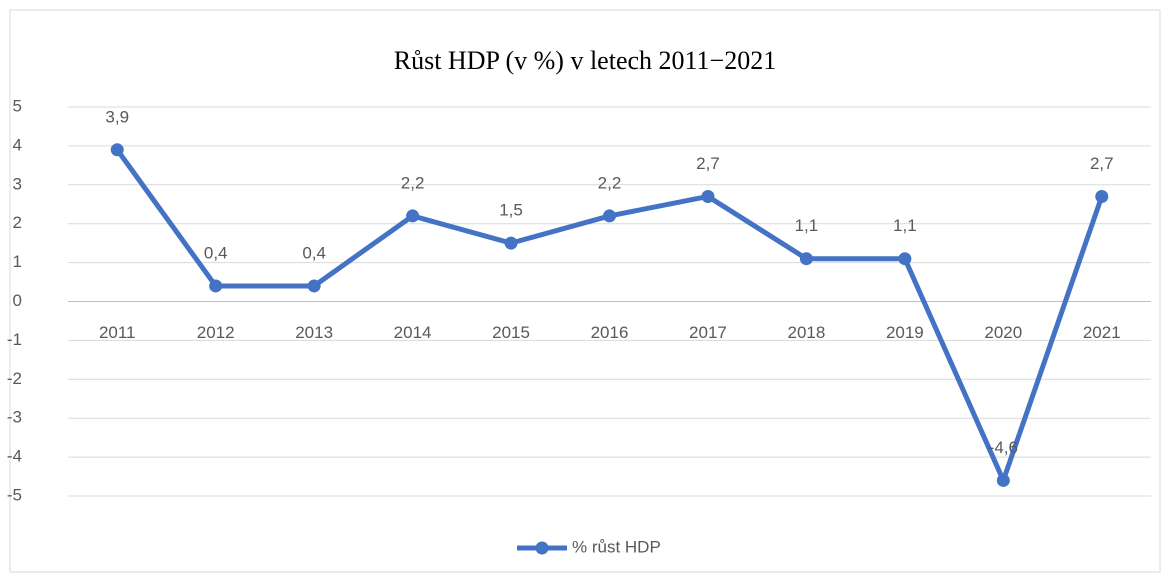 This screenshot has height=580, width=1170. Describe the element at coordinates (511, 332) in the screenshot. I see `x-tick-label: 2015` at that location.